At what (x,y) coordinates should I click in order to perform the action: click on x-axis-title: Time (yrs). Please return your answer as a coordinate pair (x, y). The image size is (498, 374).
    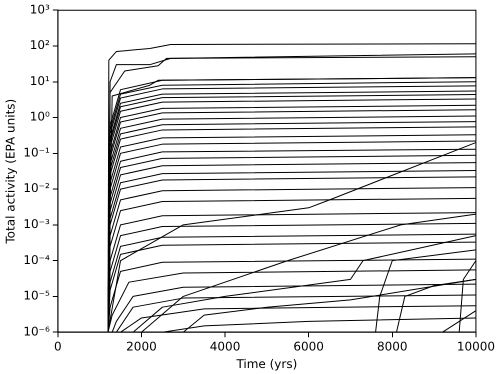
    Looking at the image, I should click on (266, 363).